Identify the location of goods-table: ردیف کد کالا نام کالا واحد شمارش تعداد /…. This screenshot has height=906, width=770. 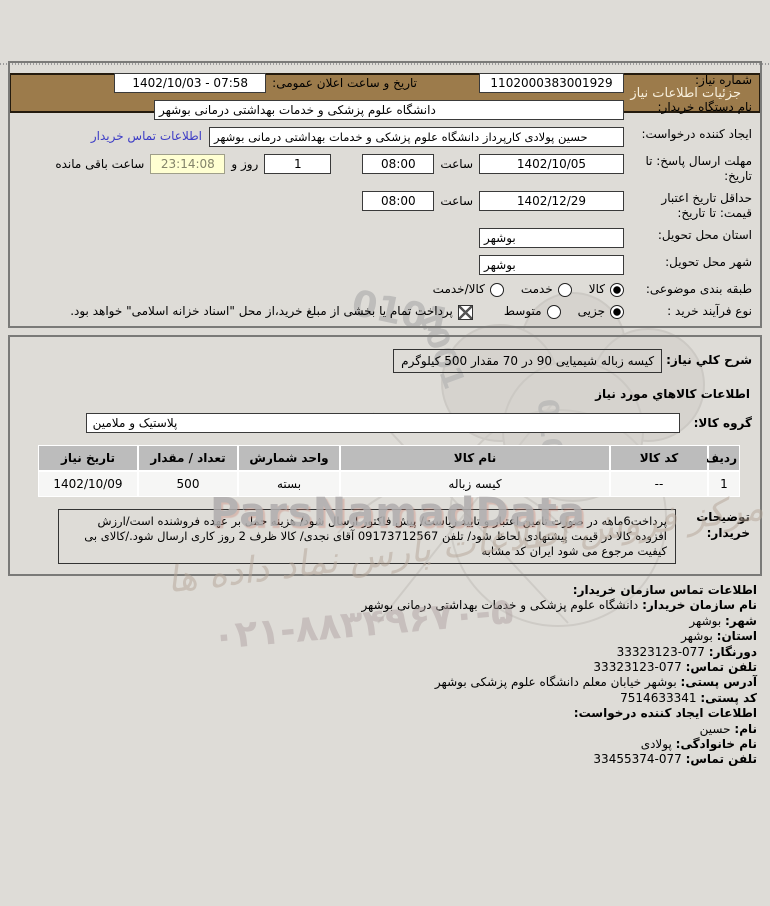
(389, 471).